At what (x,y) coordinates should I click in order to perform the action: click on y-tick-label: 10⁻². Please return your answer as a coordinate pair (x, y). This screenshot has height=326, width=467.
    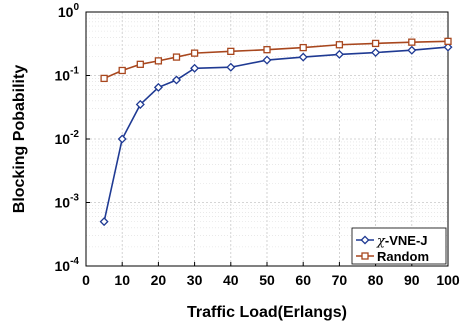
    Looking at the image, I should click on (67, 138).